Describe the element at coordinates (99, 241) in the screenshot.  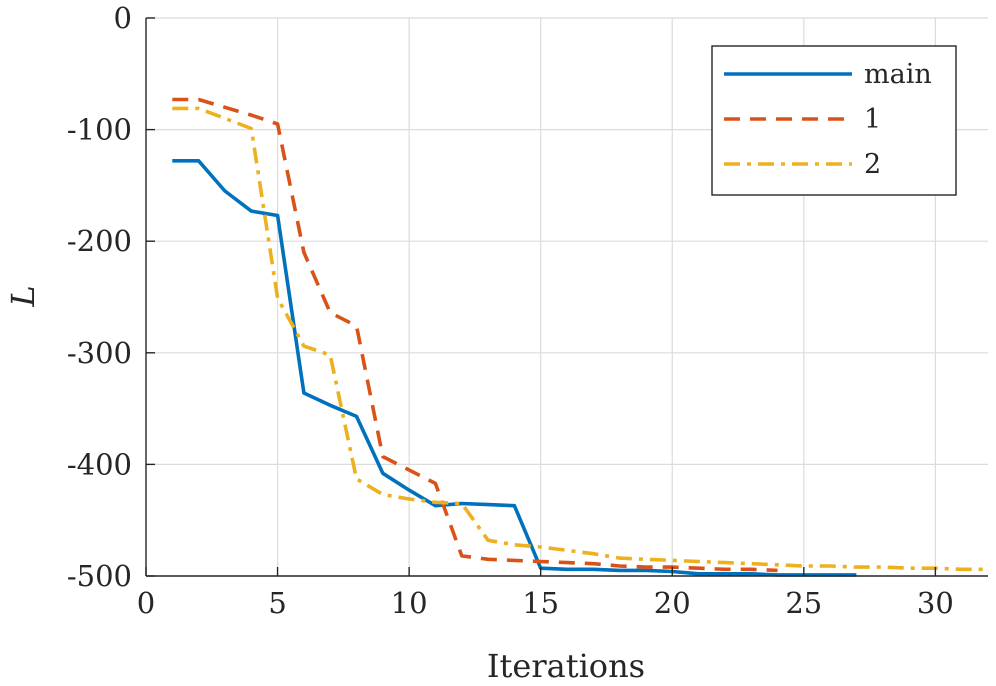
I see `y-tick-label: -200` at that location.